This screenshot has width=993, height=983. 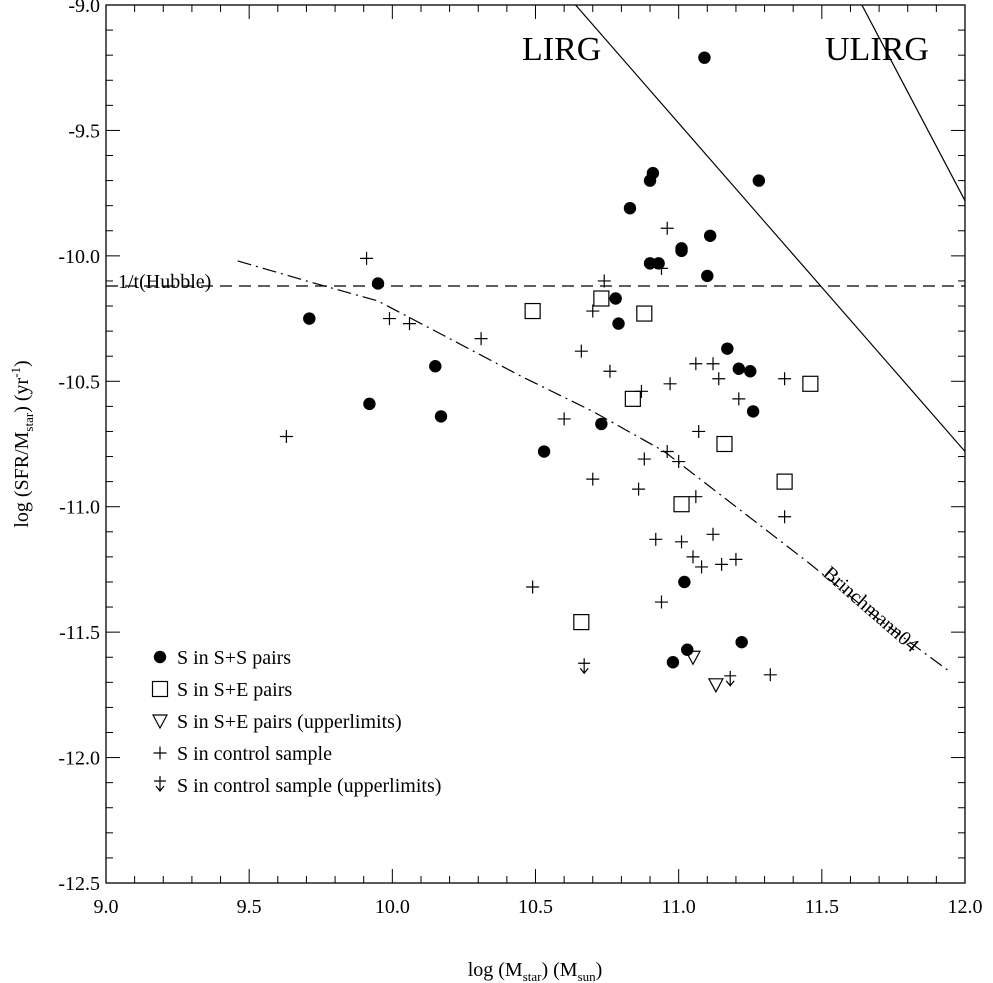 What do you see at coordinates (965, 907) in the screenshot?
I see `x-tick-label: 12.0` at bounding box center [965, 907].